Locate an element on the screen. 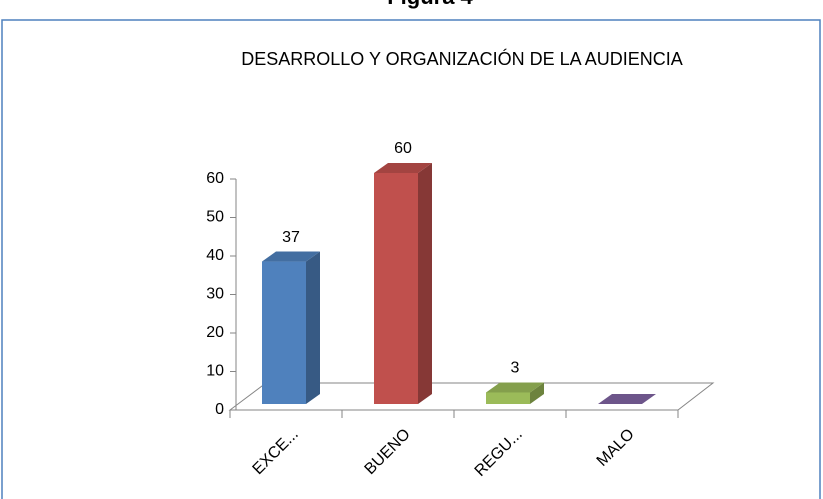 The image size is (823, 499). floor is located at coordinates (471, 396).